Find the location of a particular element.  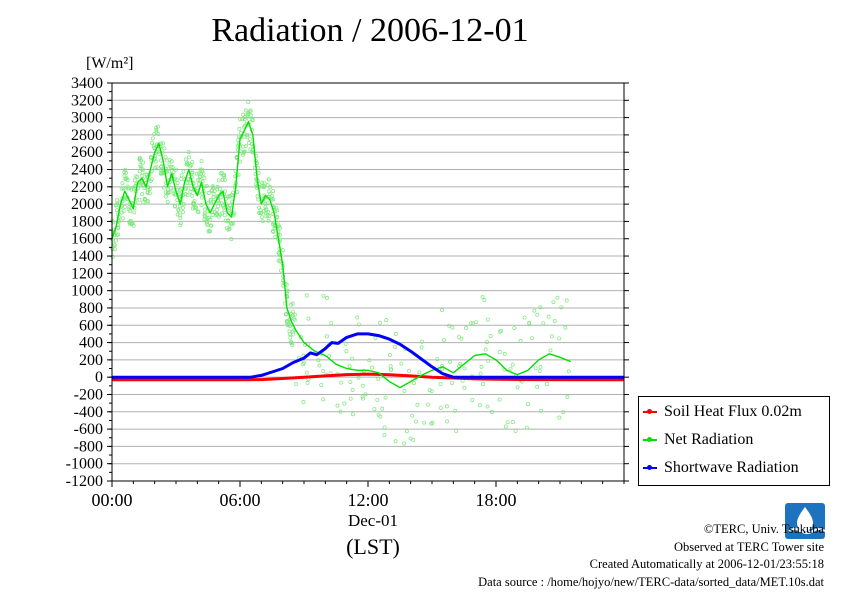

y-tick-label: 3400 is located at coordinates (87, 83).